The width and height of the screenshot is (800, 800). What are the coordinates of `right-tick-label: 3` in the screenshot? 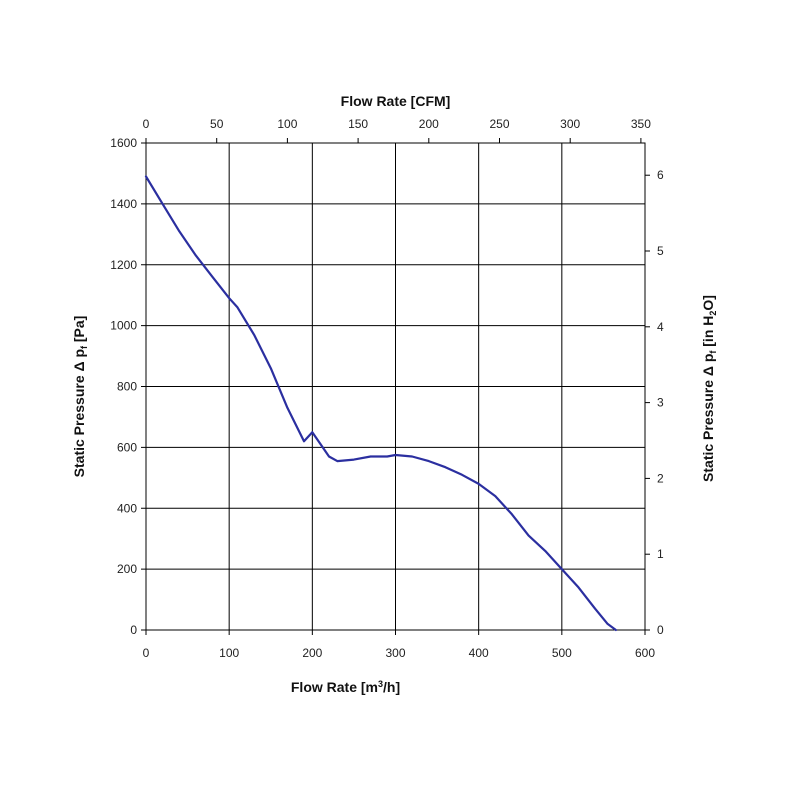 It's located at (660, 403).